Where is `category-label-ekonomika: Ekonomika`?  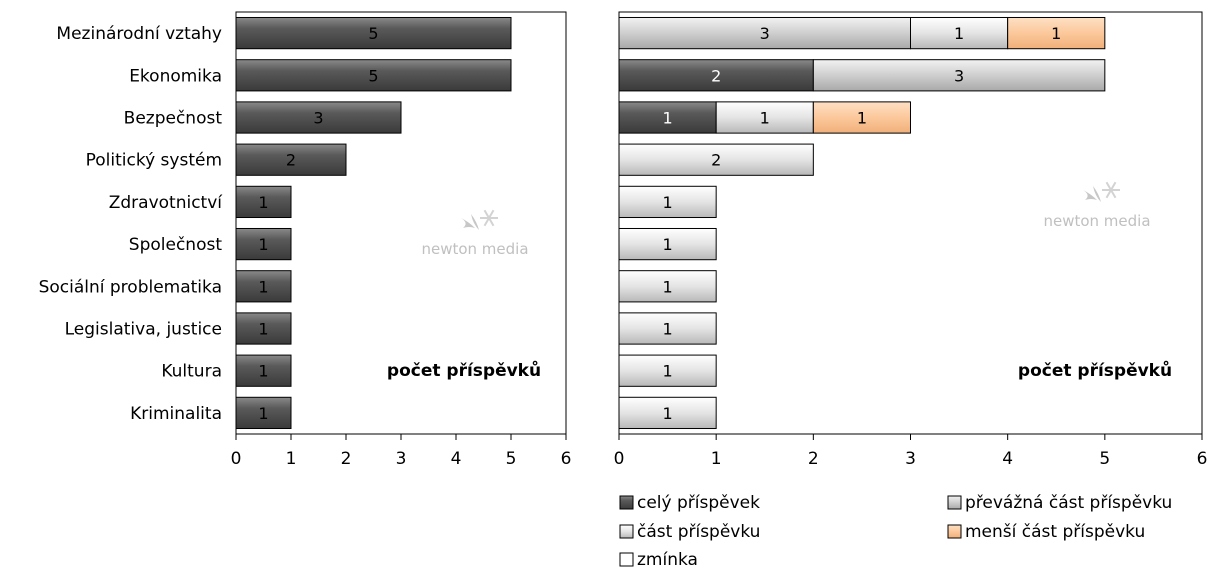 category-label-ekonomika: Ekonomika is located at coordinates (175, 76).